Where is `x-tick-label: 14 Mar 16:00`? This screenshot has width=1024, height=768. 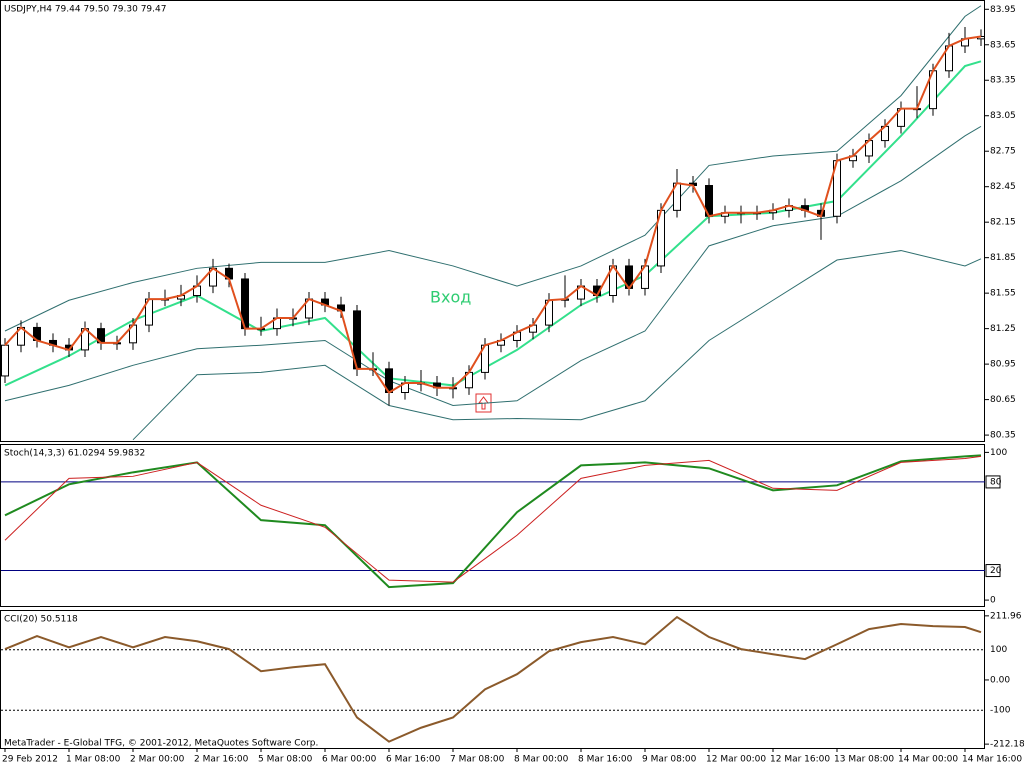 x-tick-label: 14 Mar 16:00 is located at coordinates (992, 760).